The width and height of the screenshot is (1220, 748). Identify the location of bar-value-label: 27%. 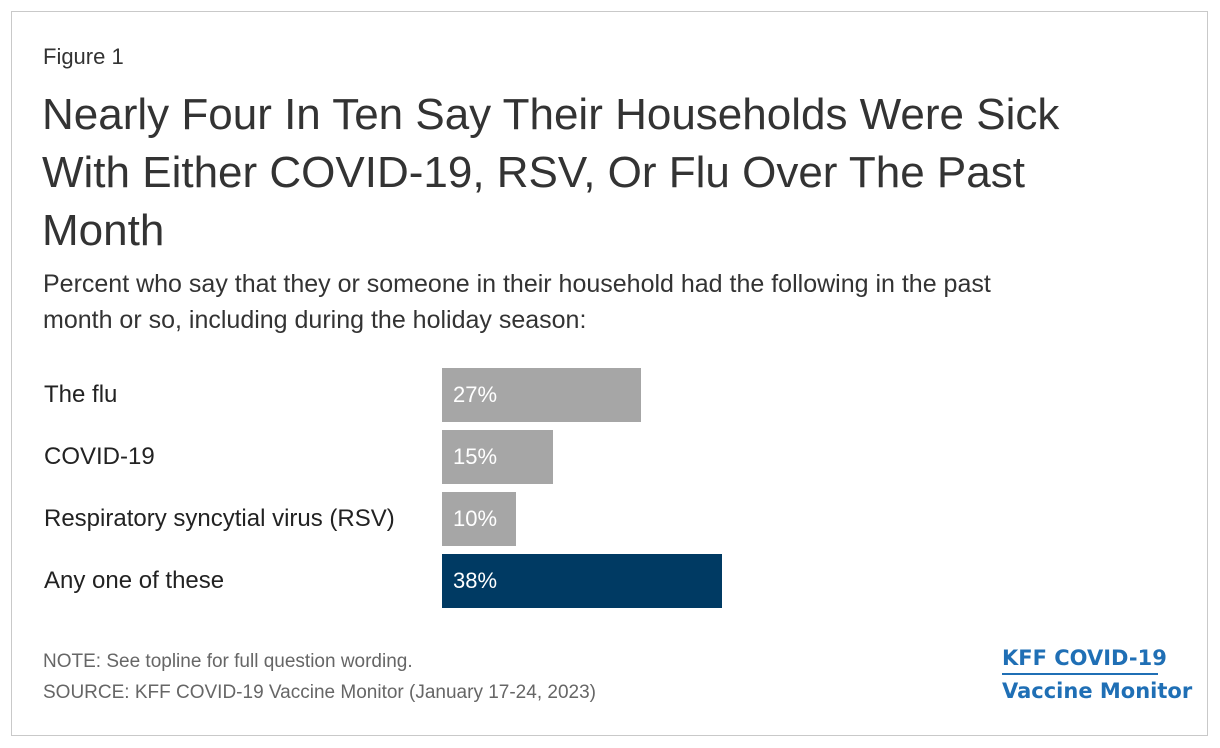
(475, 394).